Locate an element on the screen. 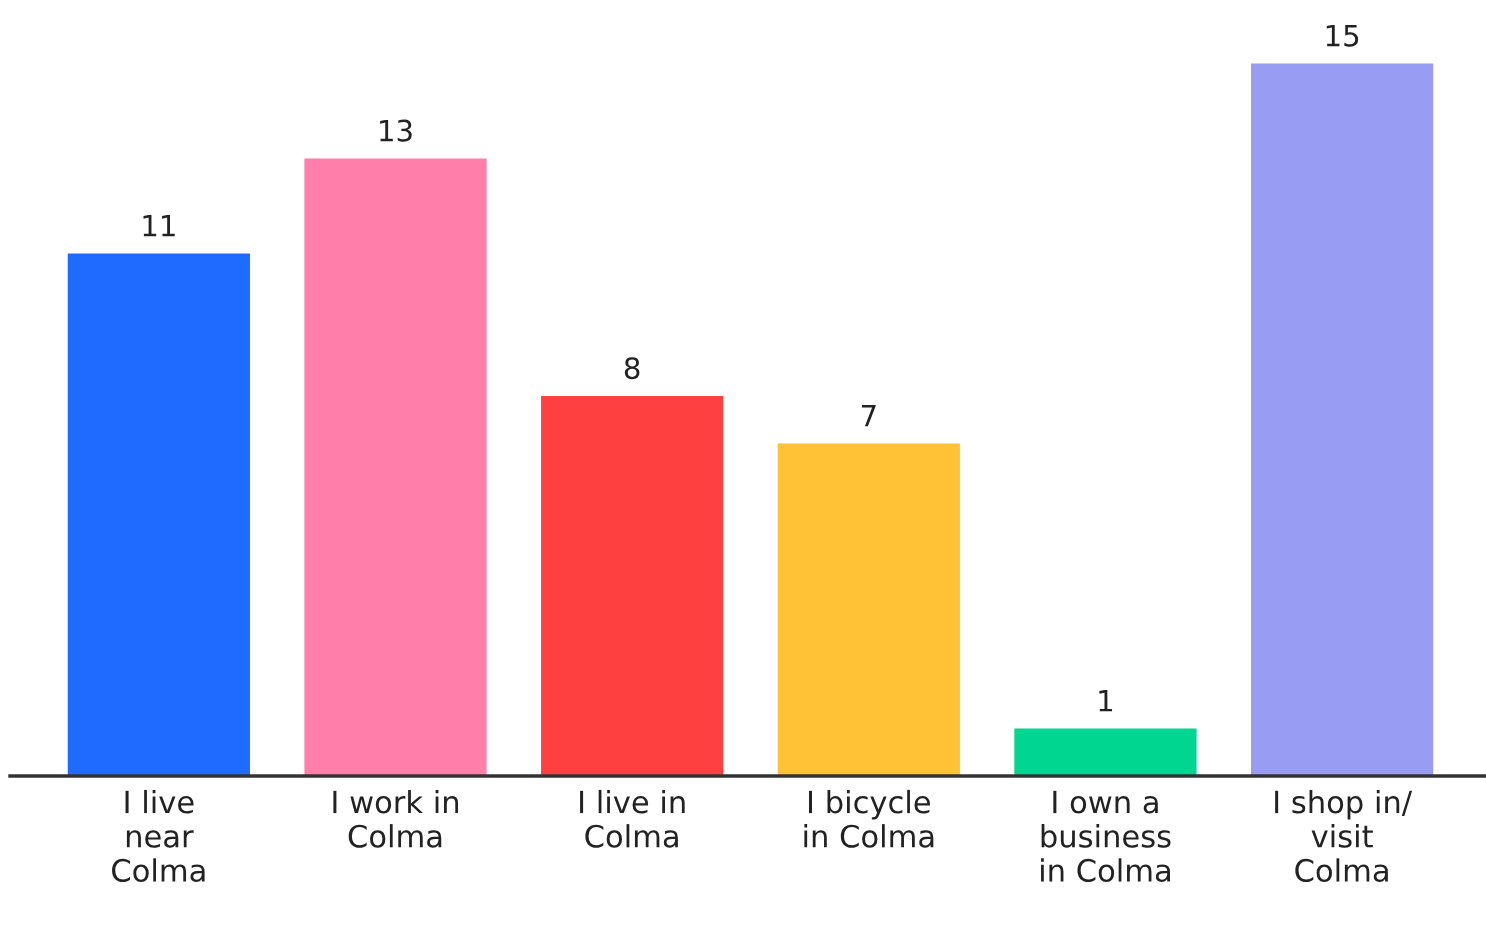  data-label: 7 is located at coordinates (868, 416).